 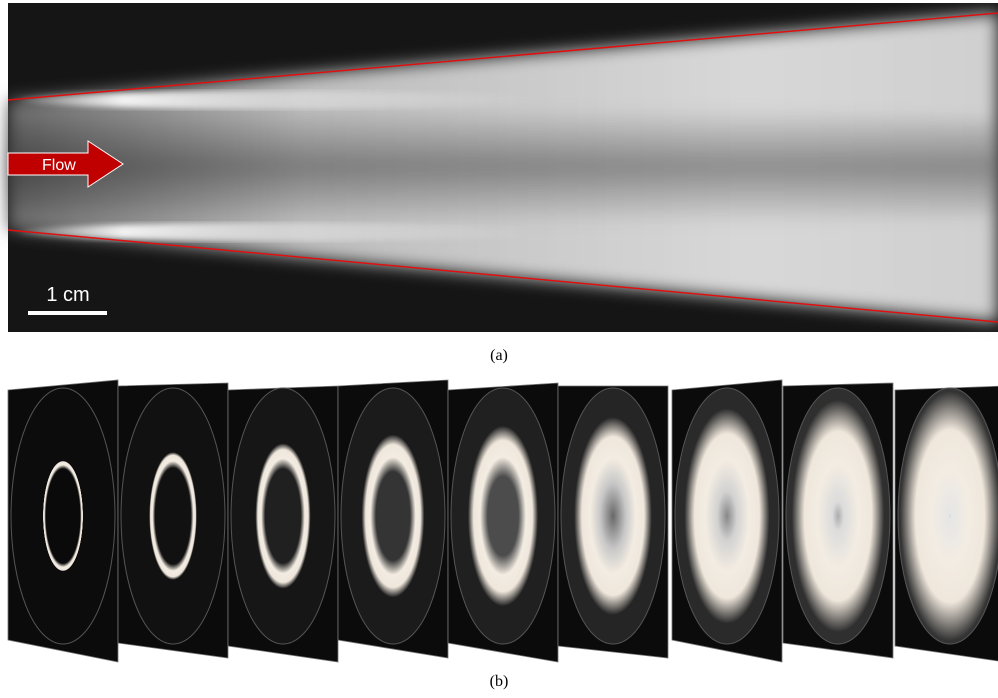 What do you see at coordinates (67, 295) in the screenshot?
I see `scale-bar-label: 1 cm` at bounding box center [67, 295].